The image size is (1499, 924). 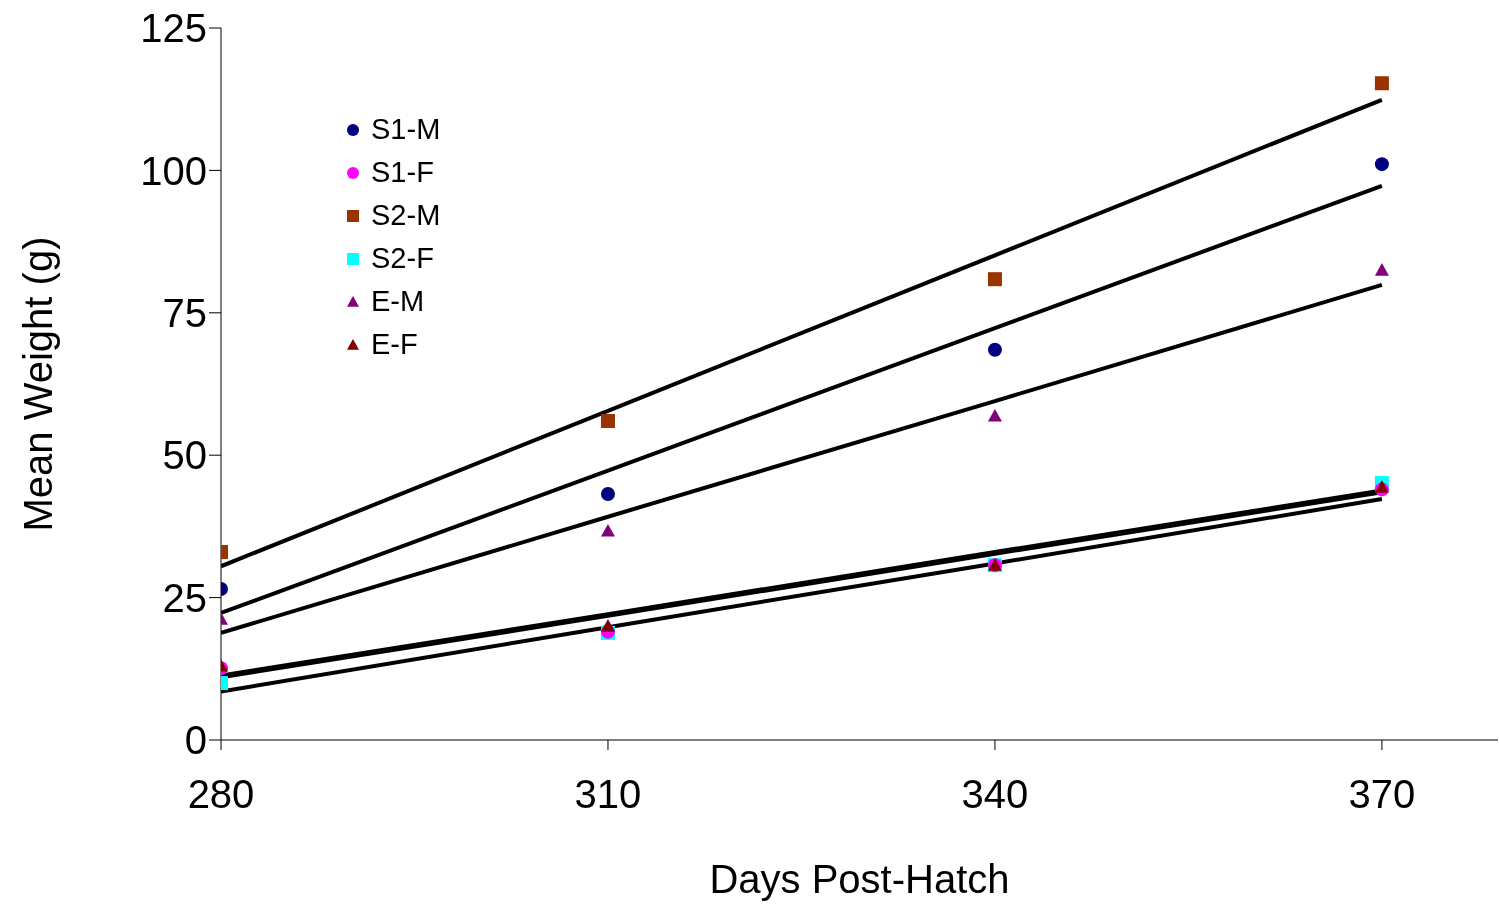 I want to click on legend-label: S1-M, so click(x=406, y=129).